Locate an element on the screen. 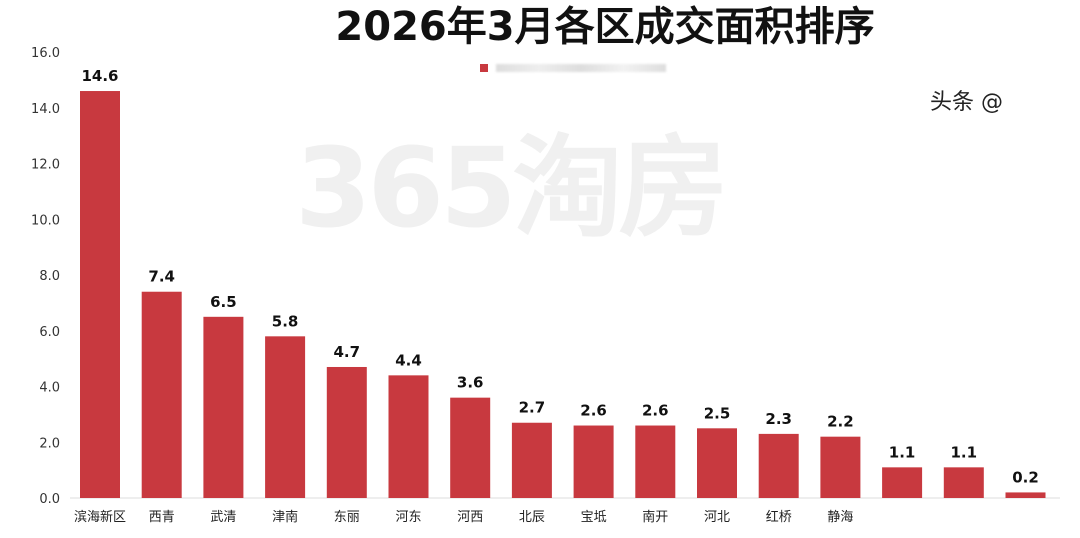 The width and height of the screenshot is (1080, 538). x-tick-label: 北辰 is located at coordinates (532, 517).